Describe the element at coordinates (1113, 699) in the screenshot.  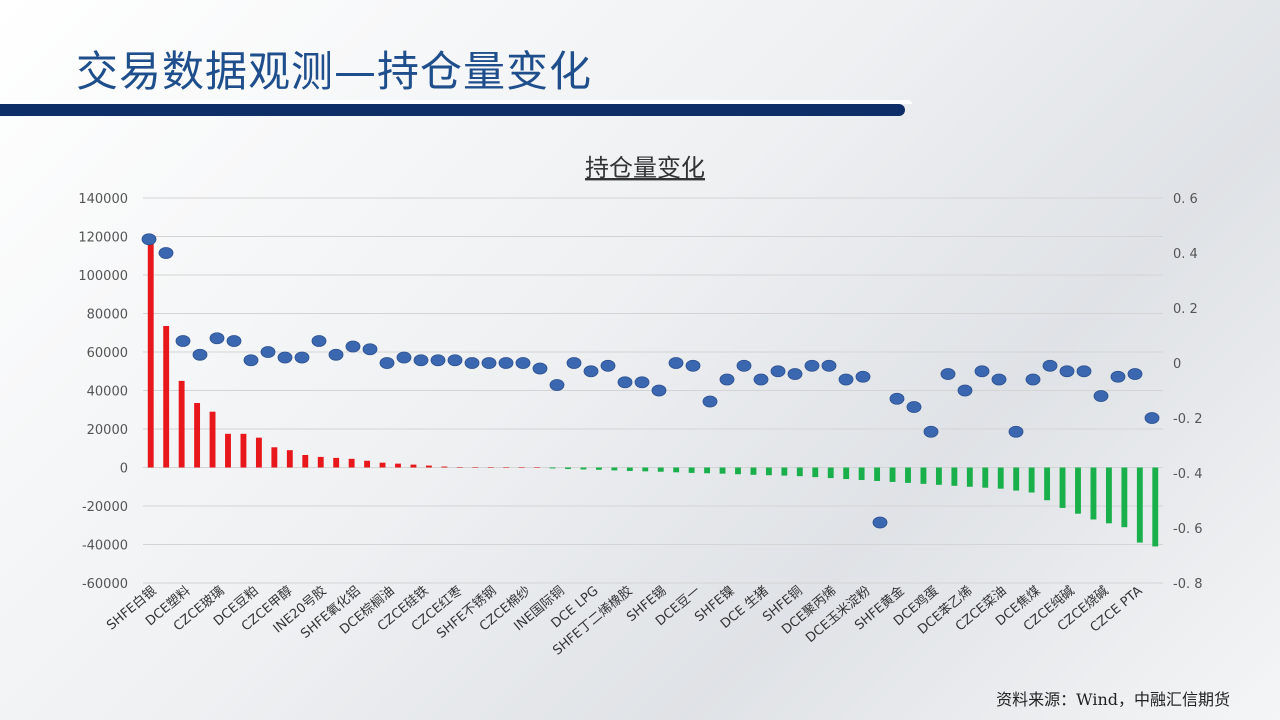
I see `source-note: 资料来源：Wind，中融汇信期货` at that location.